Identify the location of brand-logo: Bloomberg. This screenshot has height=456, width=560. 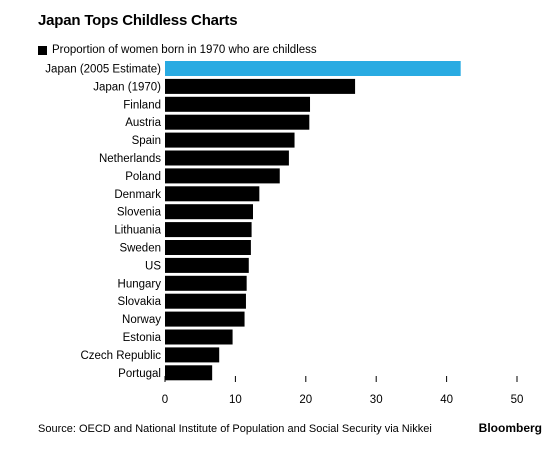
(510, 428).